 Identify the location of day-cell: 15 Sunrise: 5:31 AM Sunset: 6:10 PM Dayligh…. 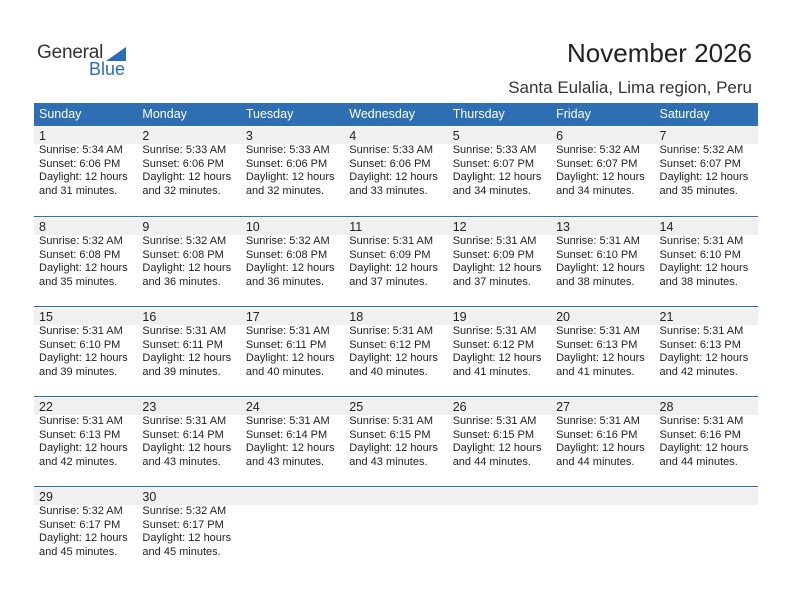
(85, 343).